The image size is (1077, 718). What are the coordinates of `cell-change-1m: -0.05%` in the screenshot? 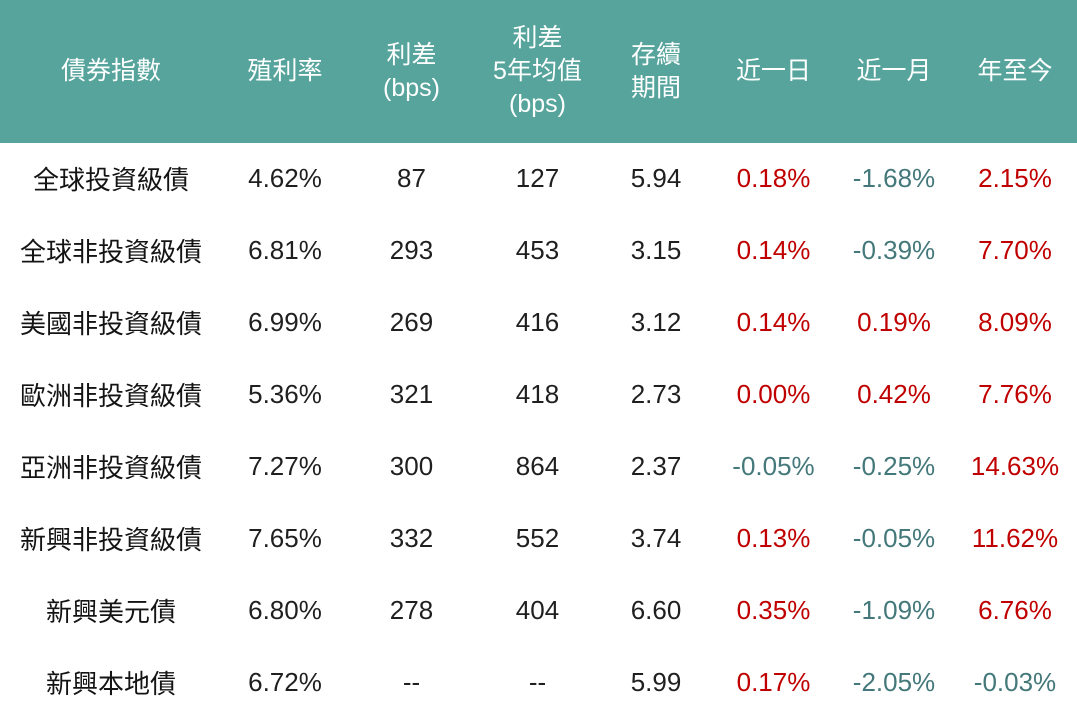 It's located at (894, 537).